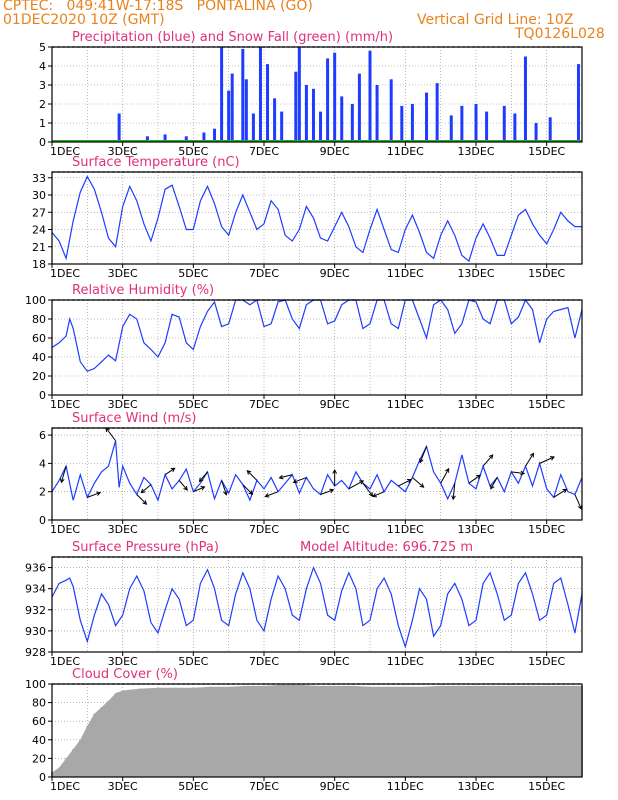 This screenshot has width=618, height=800. Describe the element at coordinates (125, 674) in the screenshot. I see `panel-title: Cloud Cover (%)` at that location.